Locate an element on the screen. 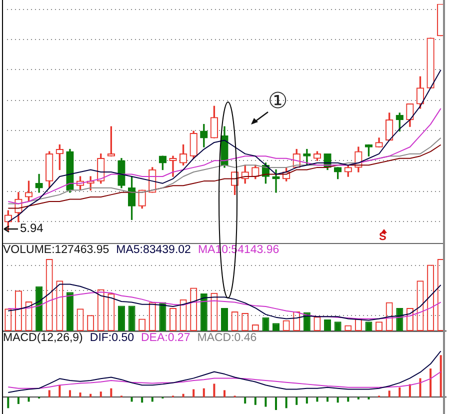 The image size is (465, 414). annotation: 5.94 is located at coordinates (32, 228).